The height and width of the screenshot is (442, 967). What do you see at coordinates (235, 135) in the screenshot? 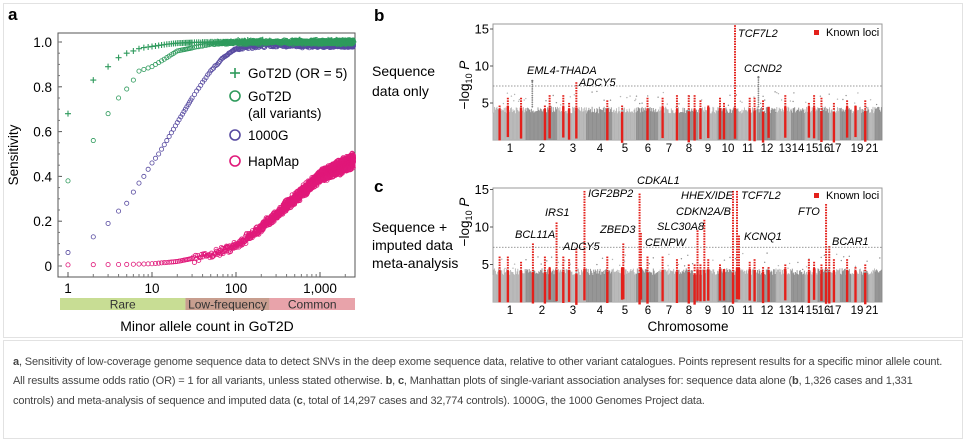
I see `circle-marker-icon` at bounding box center [235, 135].